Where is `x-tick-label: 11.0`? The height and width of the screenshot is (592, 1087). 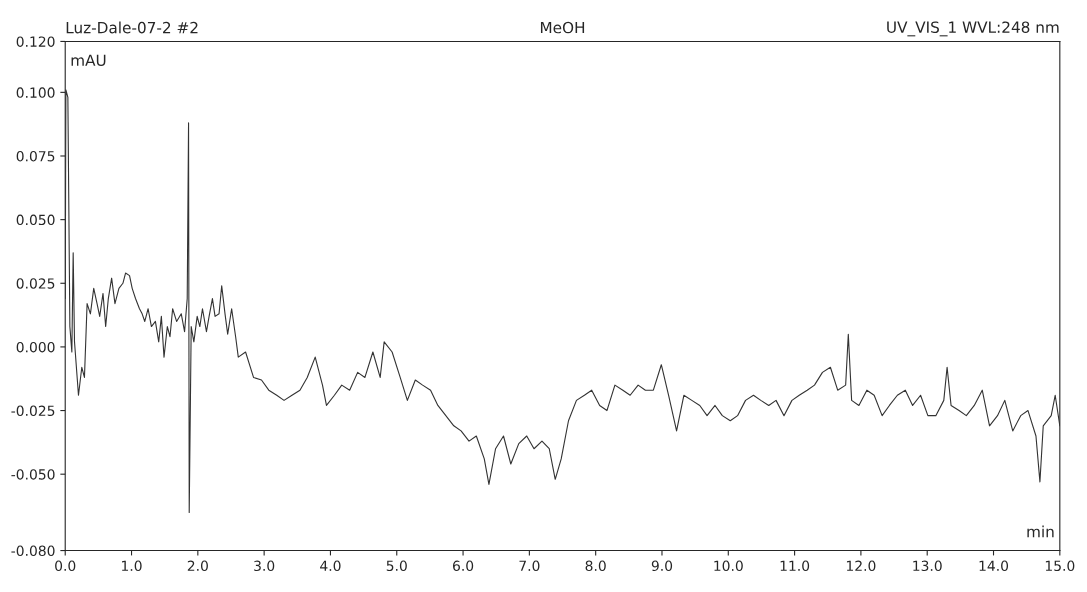
x-tick-label: 11.0 is located at coordinates (795, 566).